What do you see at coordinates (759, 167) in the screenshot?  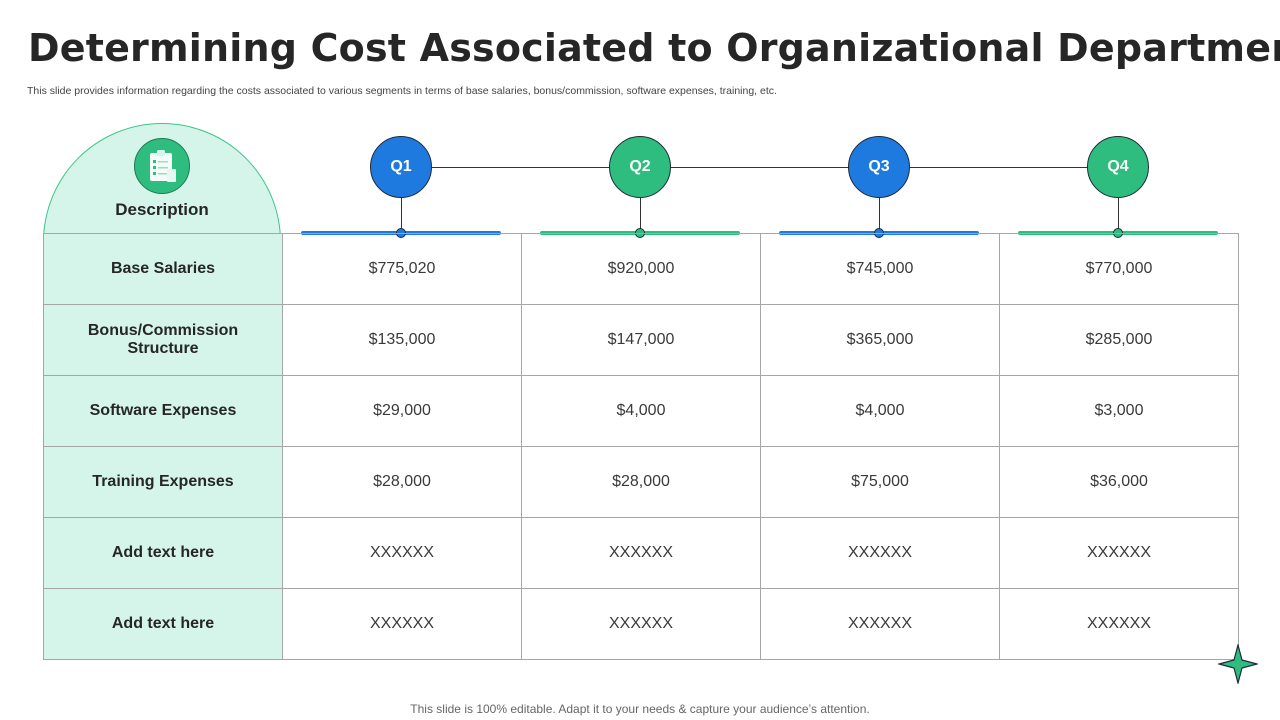 I see `quarter-timeline-line` at bounding box center [759, 167].